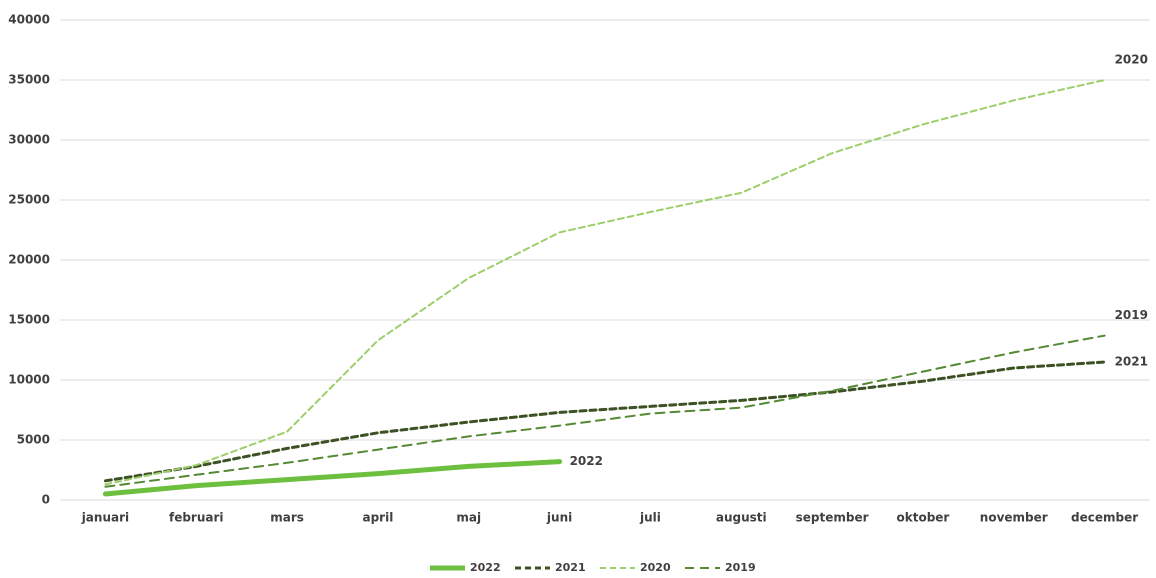  I want to click on x-tick-label: juni, so click(559, 518).